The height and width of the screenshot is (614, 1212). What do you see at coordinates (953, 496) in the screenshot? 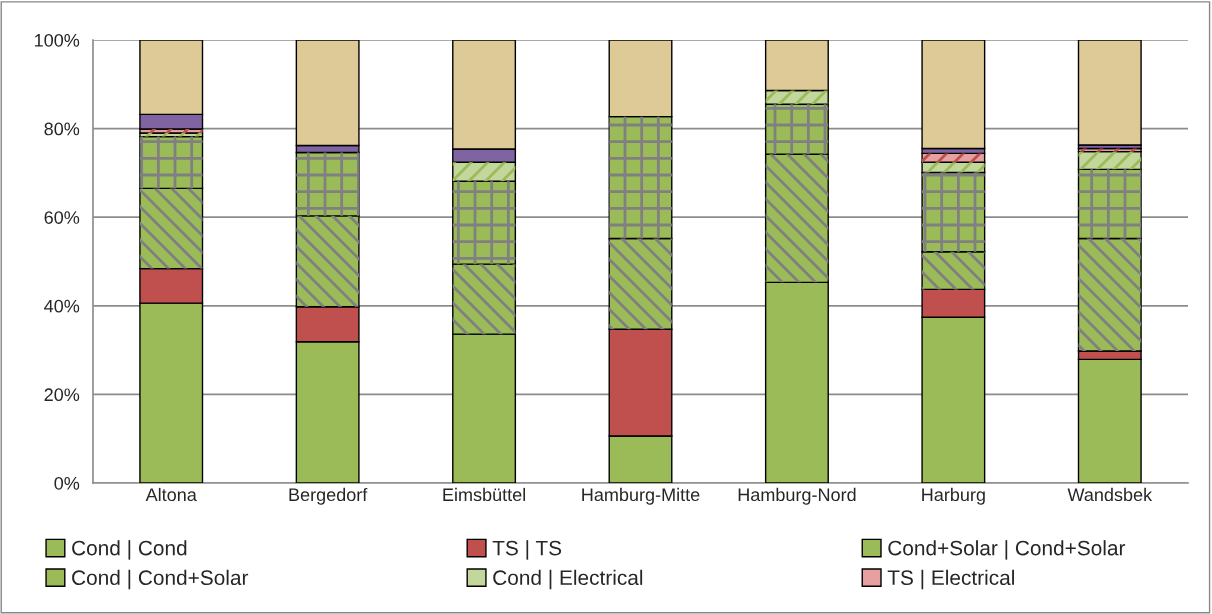
I see `x-tick-label: Harburg` at bounding box center [953, 496].